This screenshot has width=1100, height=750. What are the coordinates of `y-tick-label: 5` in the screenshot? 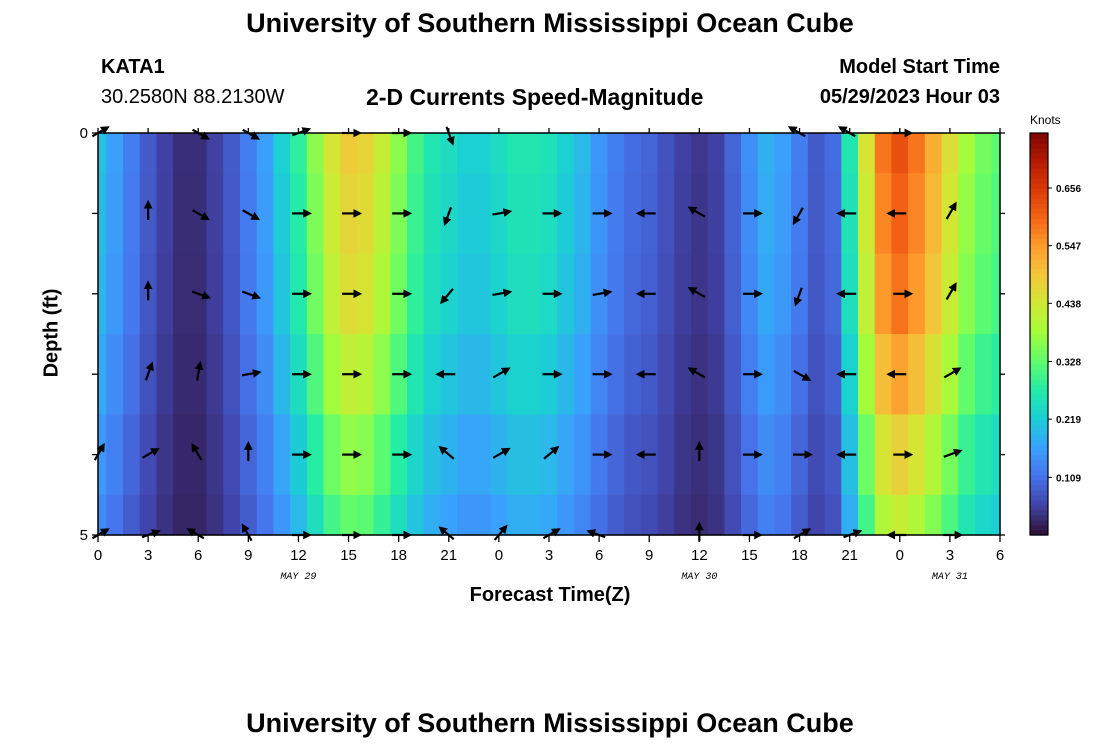 It's located at (84, 535).